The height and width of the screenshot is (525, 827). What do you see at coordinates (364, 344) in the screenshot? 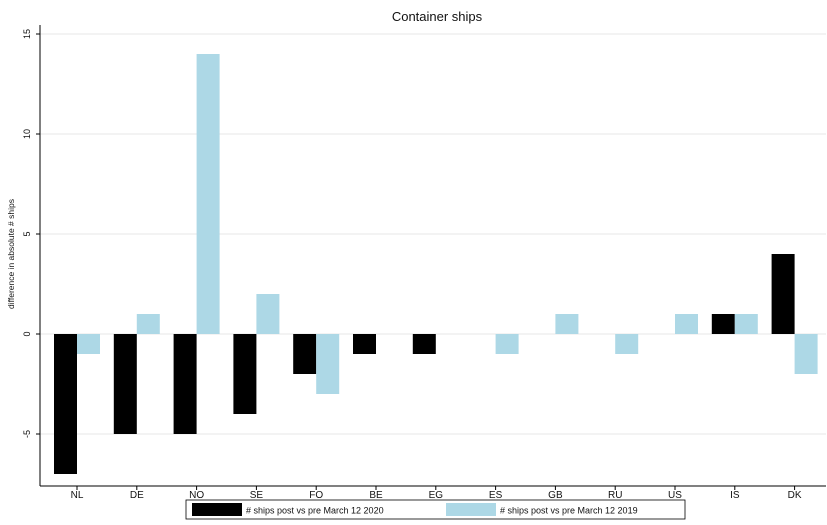
I see `bar-series-2020-be` at bounding box center [364, 344].